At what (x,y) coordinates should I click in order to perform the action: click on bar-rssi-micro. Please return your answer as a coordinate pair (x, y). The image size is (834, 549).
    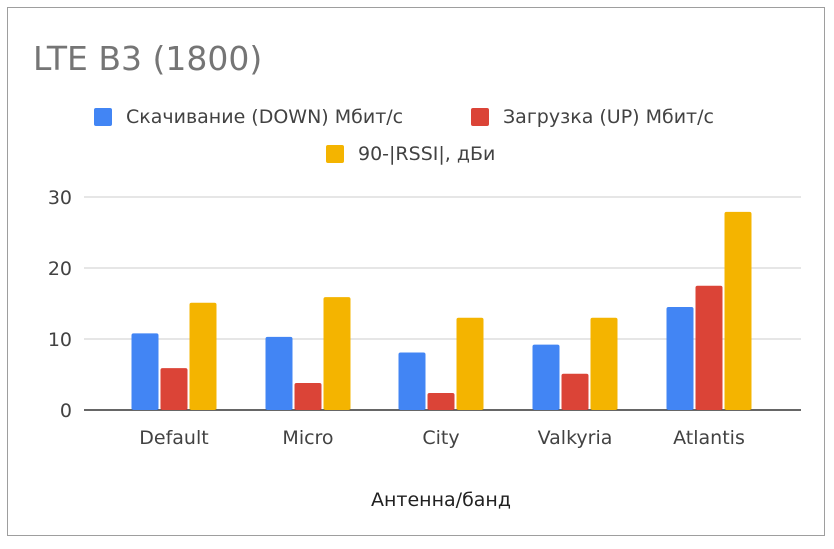
    Looking at the image, I should click on (337, 353).